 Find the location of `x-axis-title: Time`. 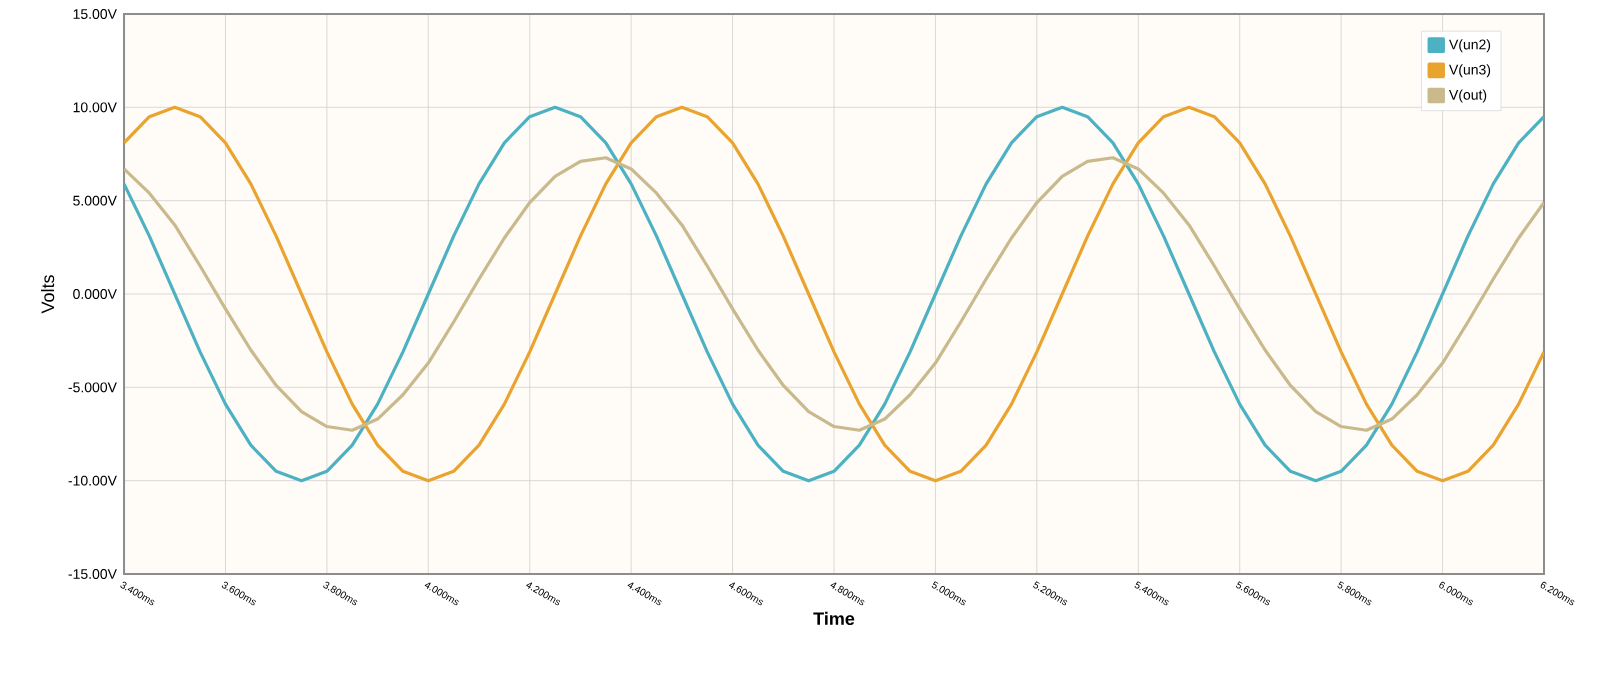

x-axis-title: Time is located at coordinates (834, 618).